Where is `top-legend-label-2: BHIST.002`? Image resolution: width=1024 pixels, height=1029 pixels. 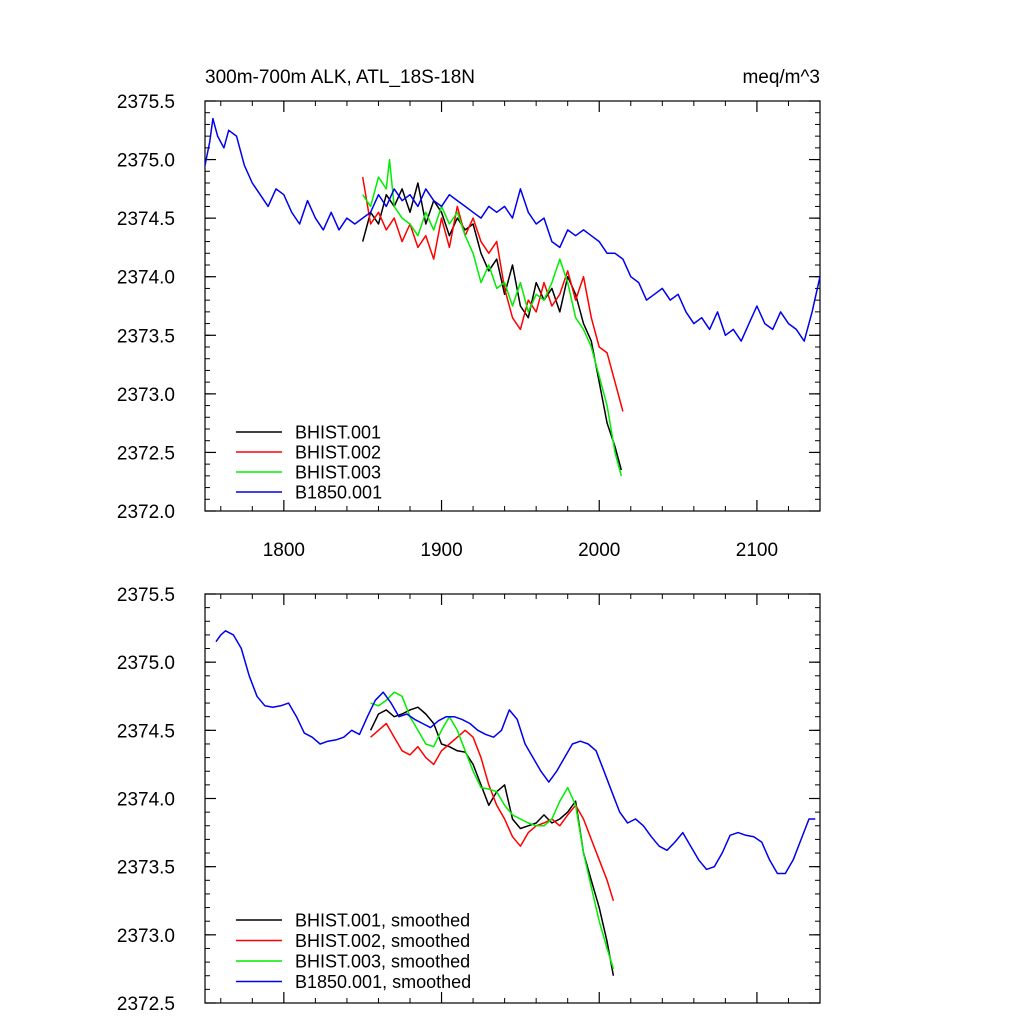 top-legend-label-2: BHIST.002 is located at coordinates (338, 453).